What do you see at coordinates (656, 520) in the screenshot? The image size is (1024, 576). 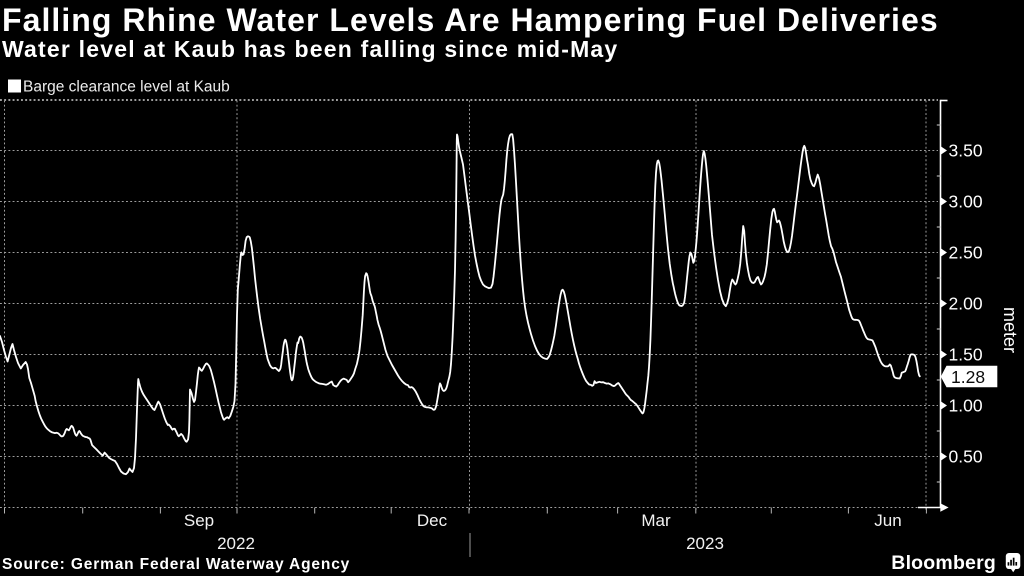 I see `svg-text: Mar` at bounding box center [656, 520].